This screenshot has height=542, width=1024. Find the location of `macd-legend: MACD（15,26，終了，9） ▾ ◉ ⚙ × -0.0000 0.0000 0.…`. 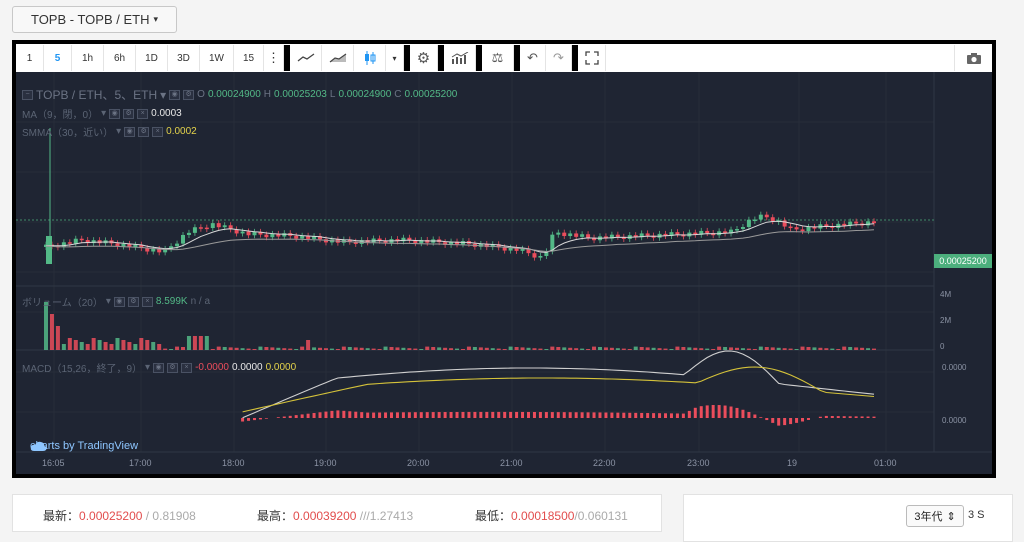

macd-legend: MACD（15,26，終了，9） ▾ ◉ ⚙ × -0.0000 0.0000 0.… is located at coordinates (159, 367).